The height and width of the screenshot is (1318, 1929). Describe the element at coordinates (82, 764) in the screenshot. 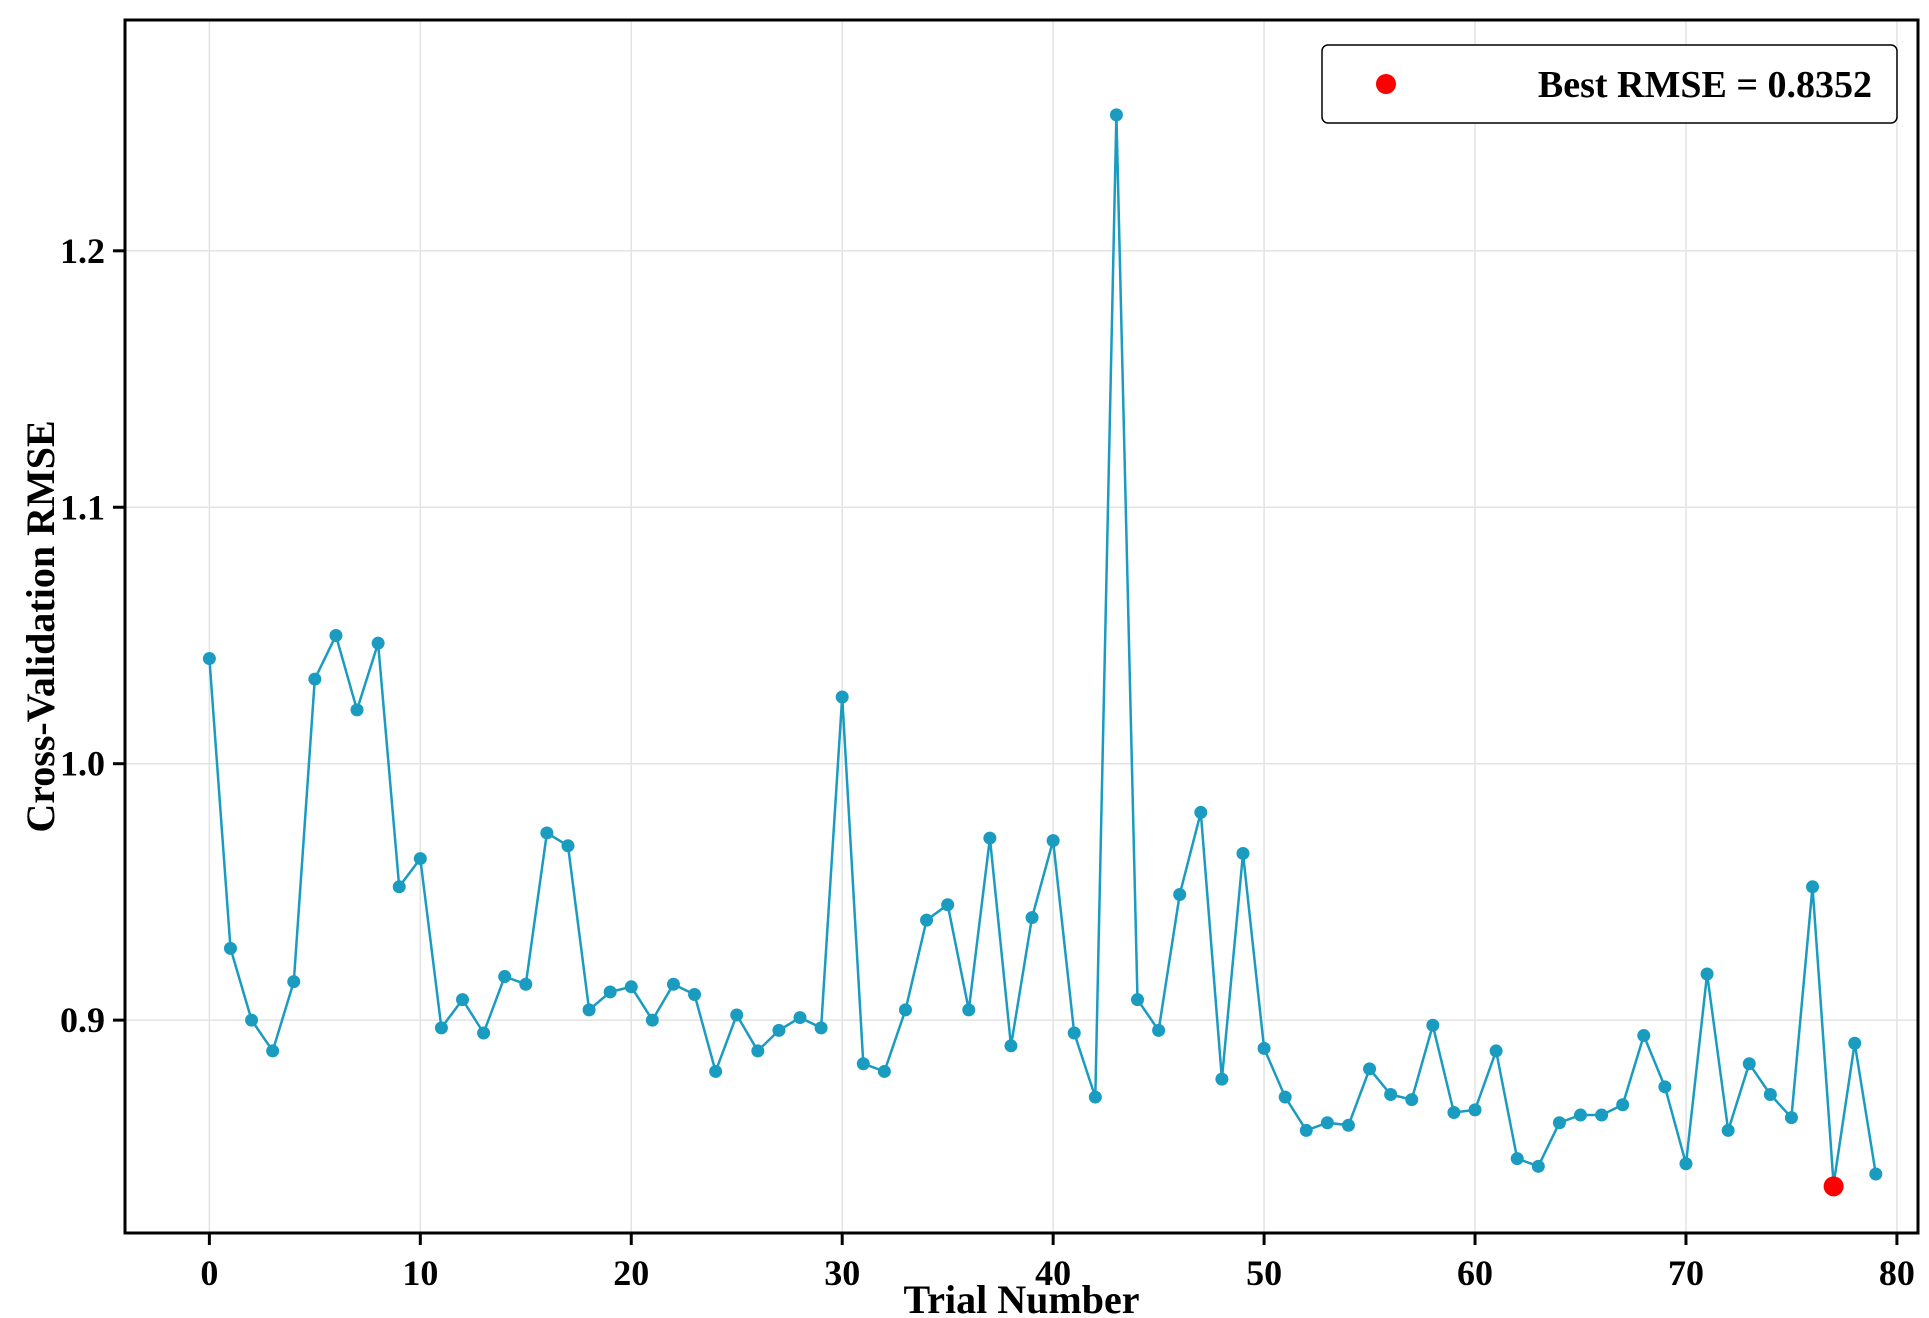

I see `y-tick-label: 1.0` at that location.